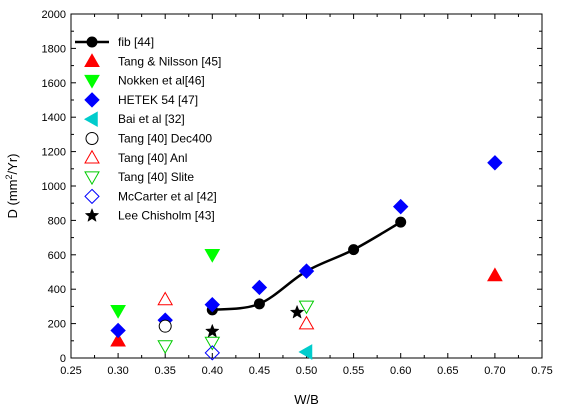 Image resolution: width=564 pixels, height=412 pixels. What do you see at coordinates (54, 15) in the screenshot?
I see `y-tick-label: 2000` at bounding box center [54, 15].